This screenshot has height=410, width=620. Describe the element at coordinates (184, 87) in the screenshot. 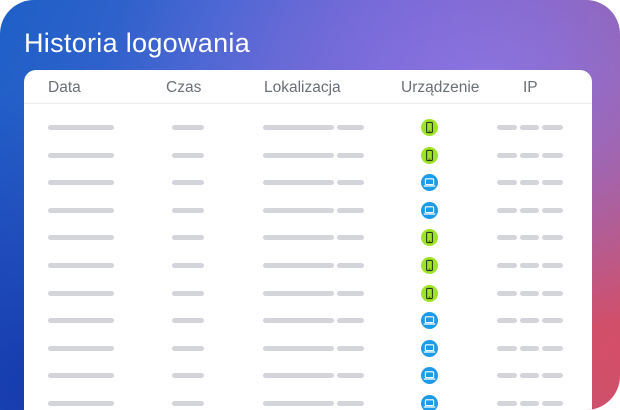

I see `column-header-time: Czas` at that location.